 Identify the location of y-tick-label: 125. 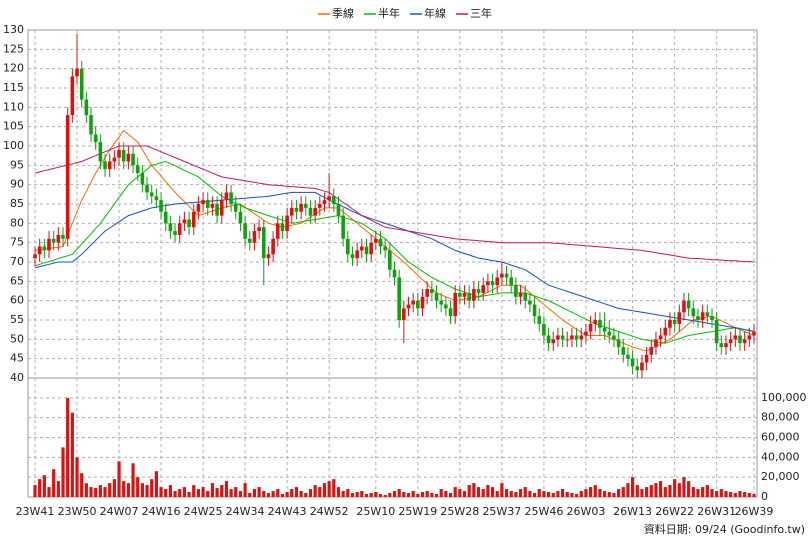
(13, 48).